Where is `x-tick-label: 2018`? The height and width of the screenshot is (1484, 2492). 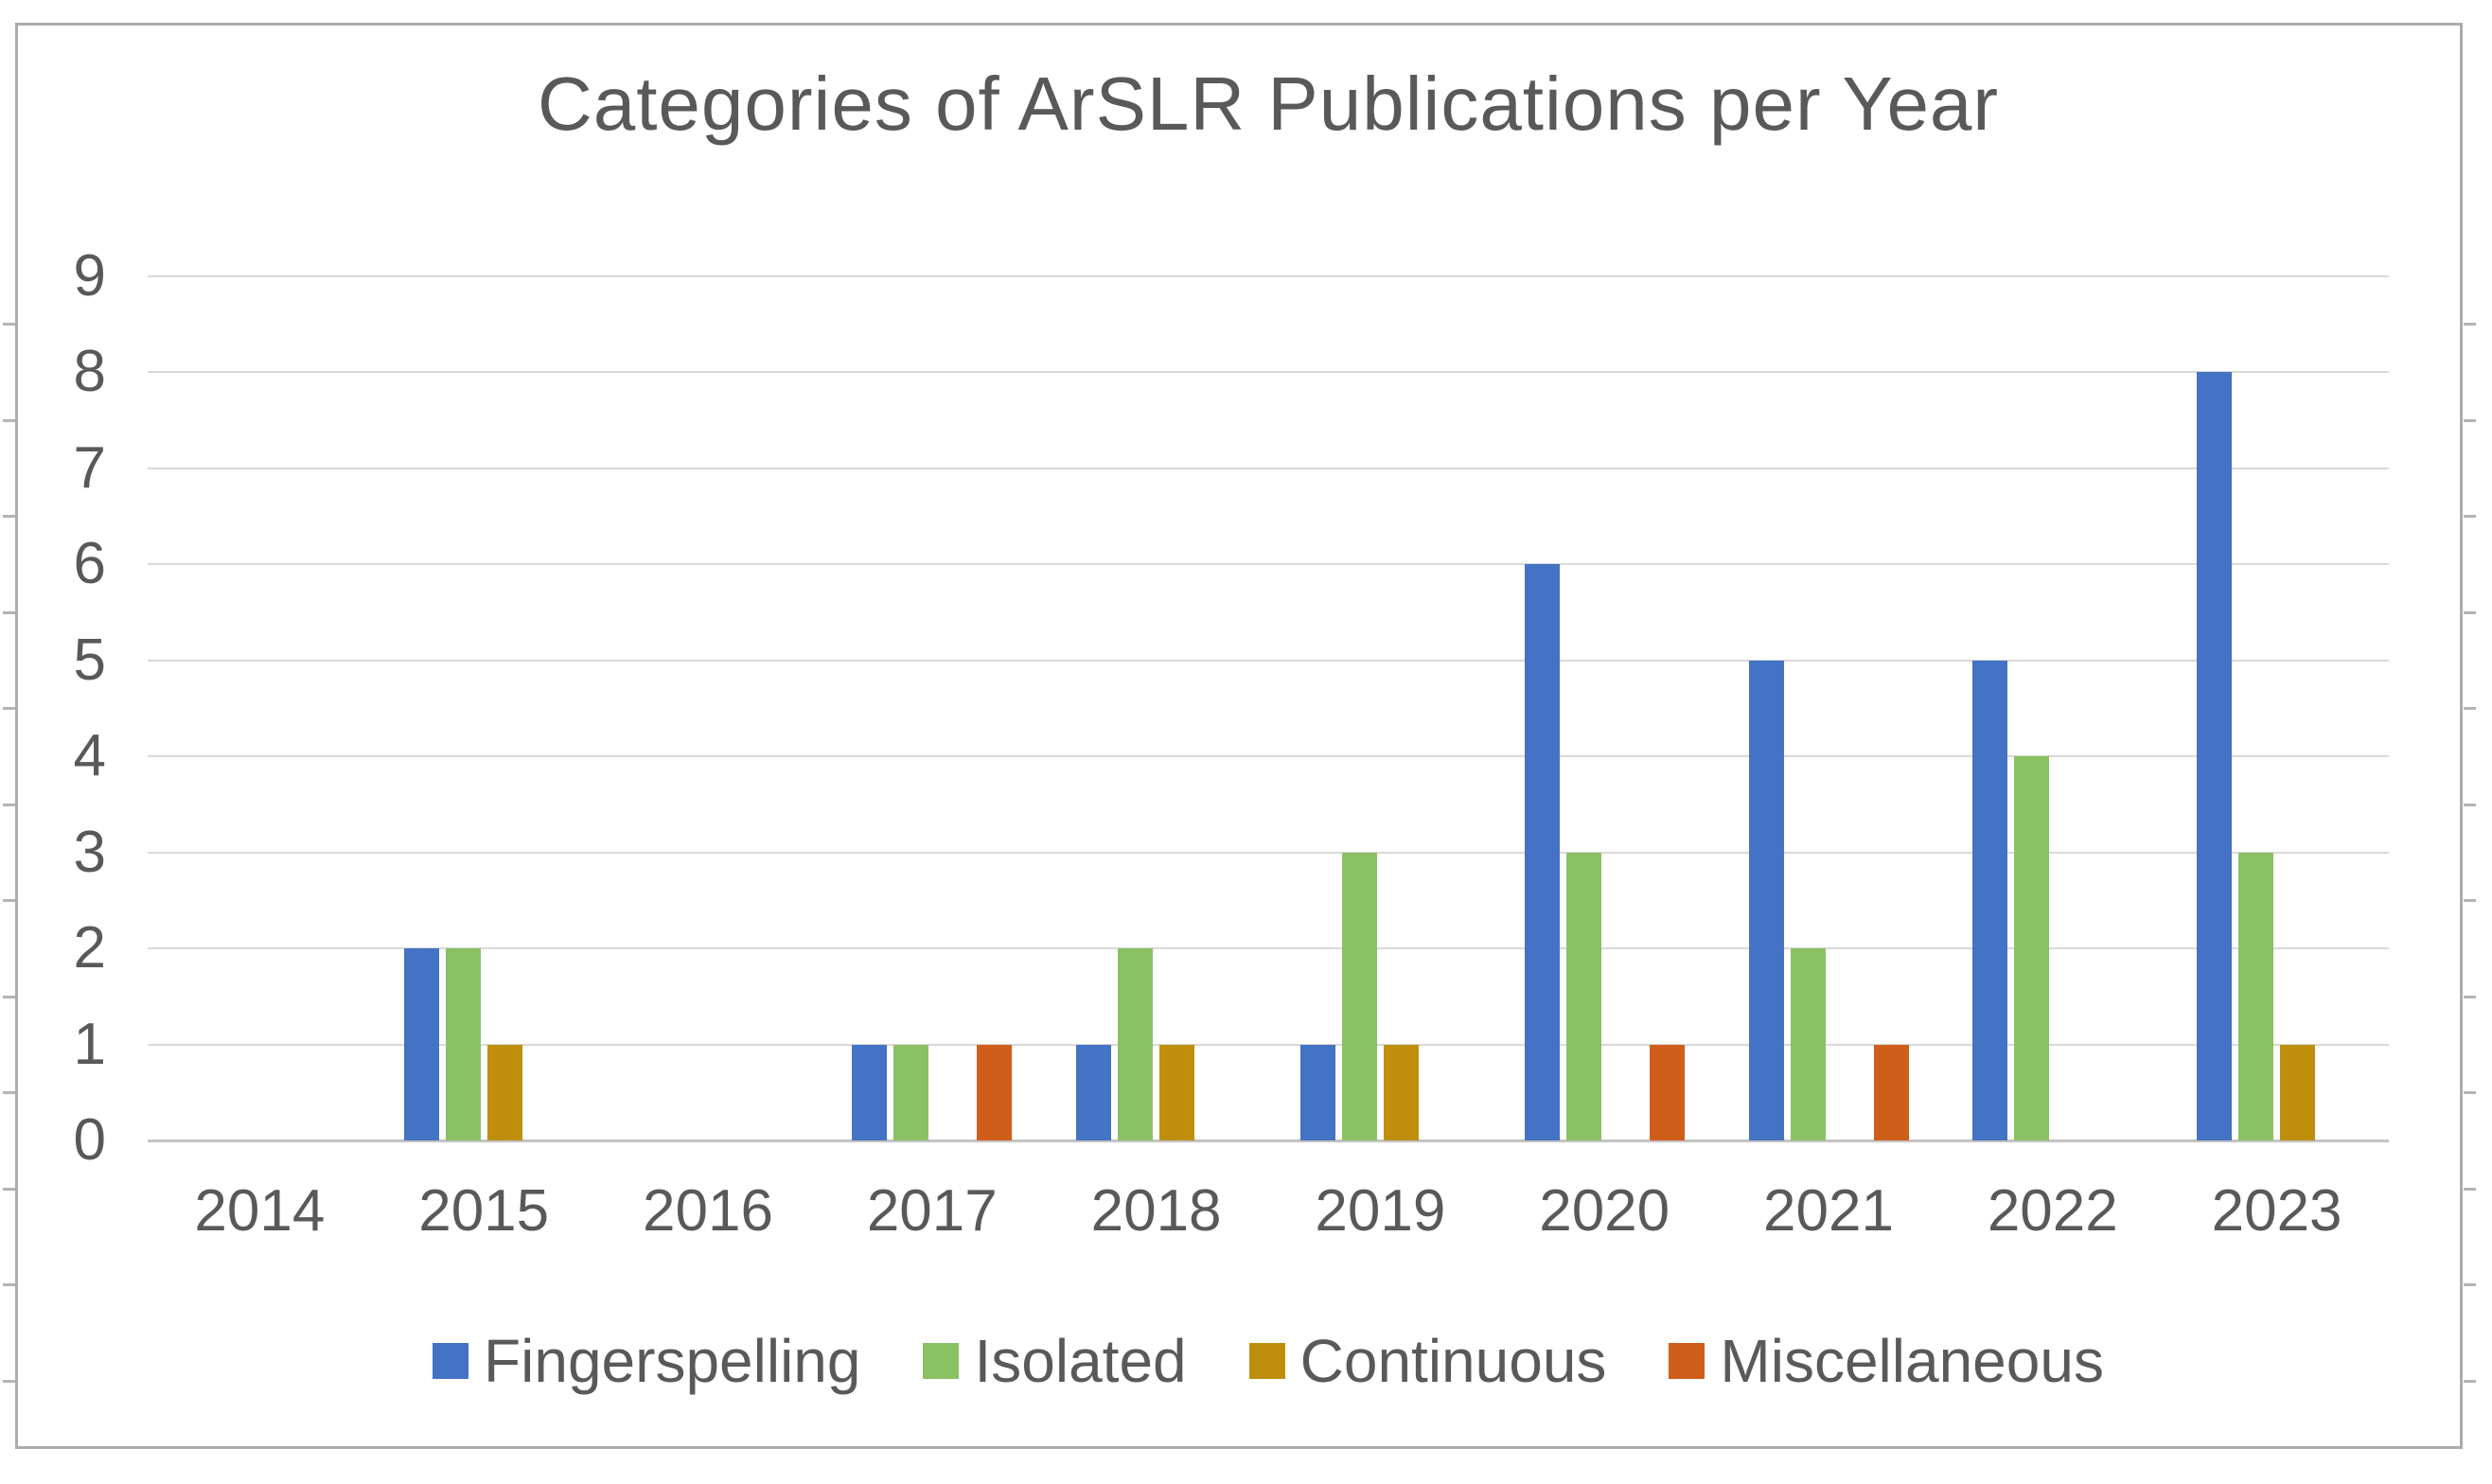 x-tick-label: 2018 is located at coordinates (1156, 1211).